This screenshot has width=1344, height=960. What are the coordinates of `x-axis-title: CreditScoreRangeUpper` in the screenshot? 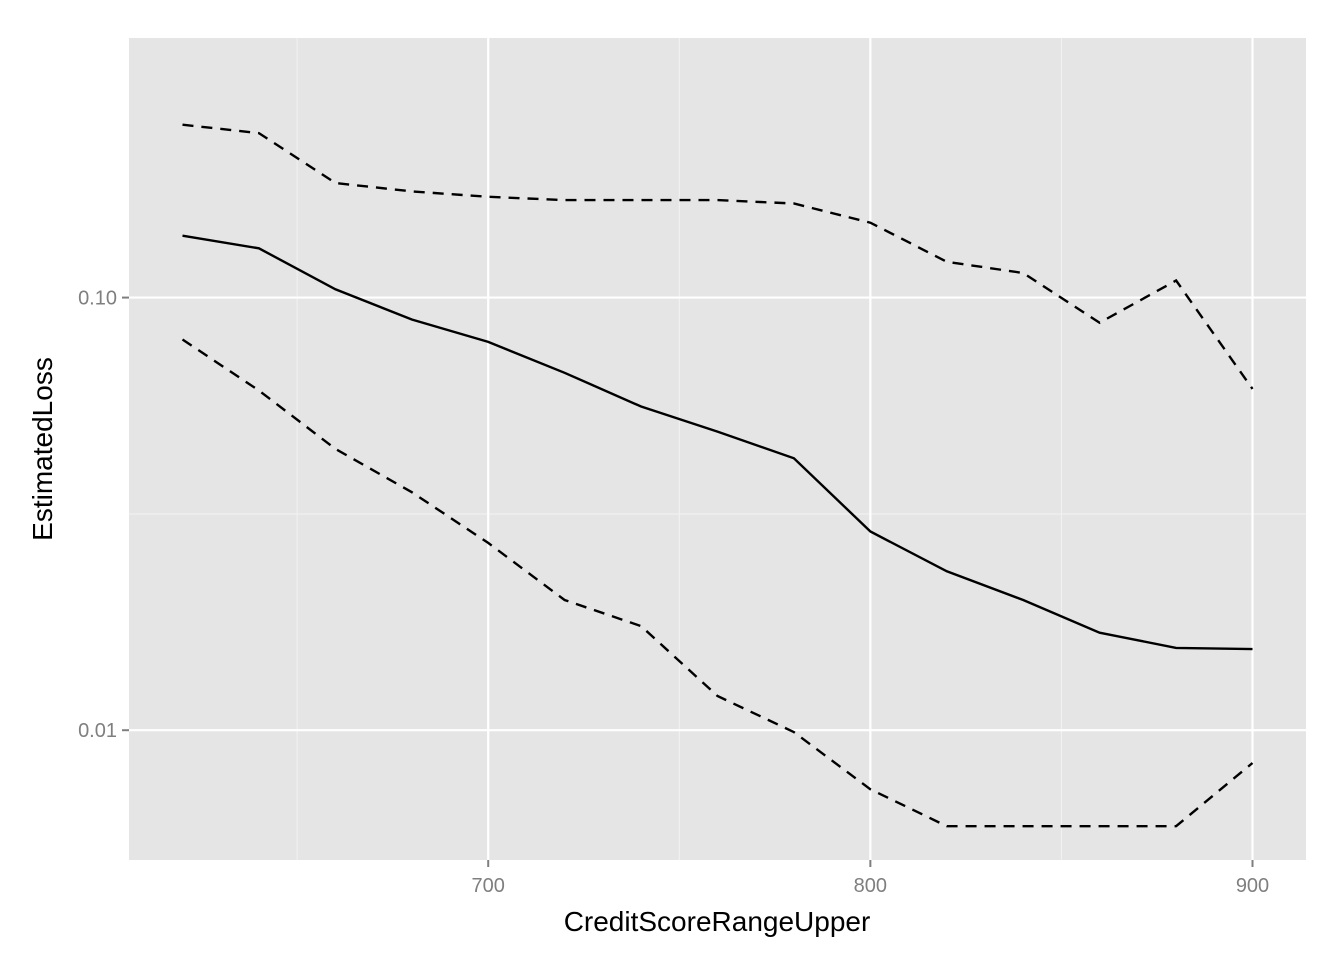 It's located at (717, 921).